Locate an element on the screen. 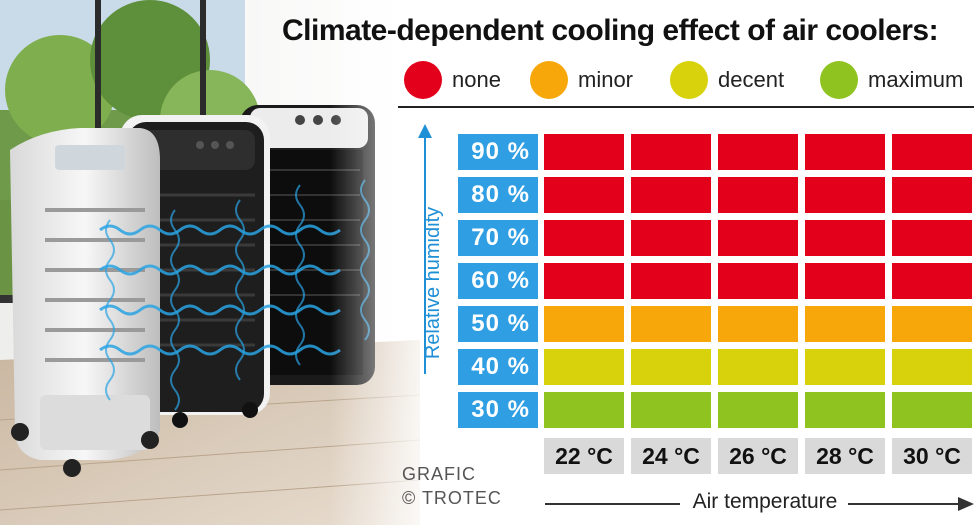  legend-swatch-none is located at coordinates (423, 80).